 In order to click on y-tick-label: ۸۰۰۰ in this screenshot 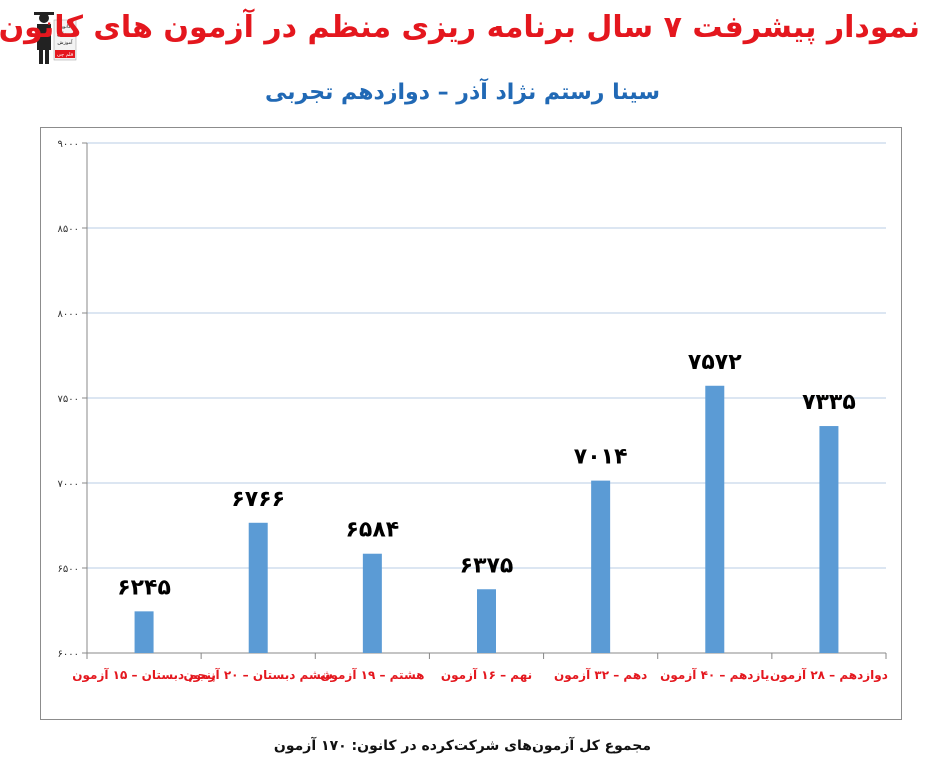, I will do `click(68, 314)`.